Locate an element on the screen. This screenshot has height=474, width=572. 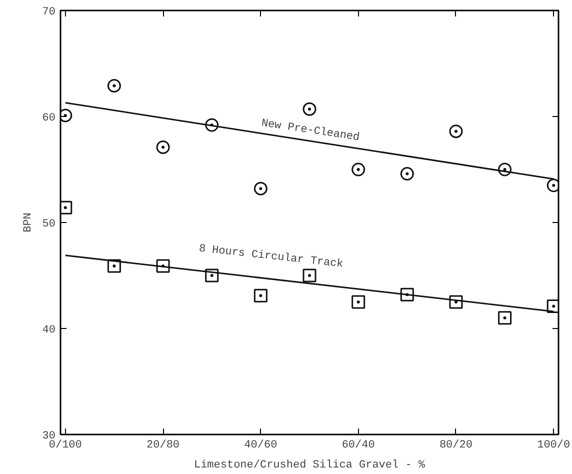
x-tick-label: 100/0 is located at coordinates (553, 446).